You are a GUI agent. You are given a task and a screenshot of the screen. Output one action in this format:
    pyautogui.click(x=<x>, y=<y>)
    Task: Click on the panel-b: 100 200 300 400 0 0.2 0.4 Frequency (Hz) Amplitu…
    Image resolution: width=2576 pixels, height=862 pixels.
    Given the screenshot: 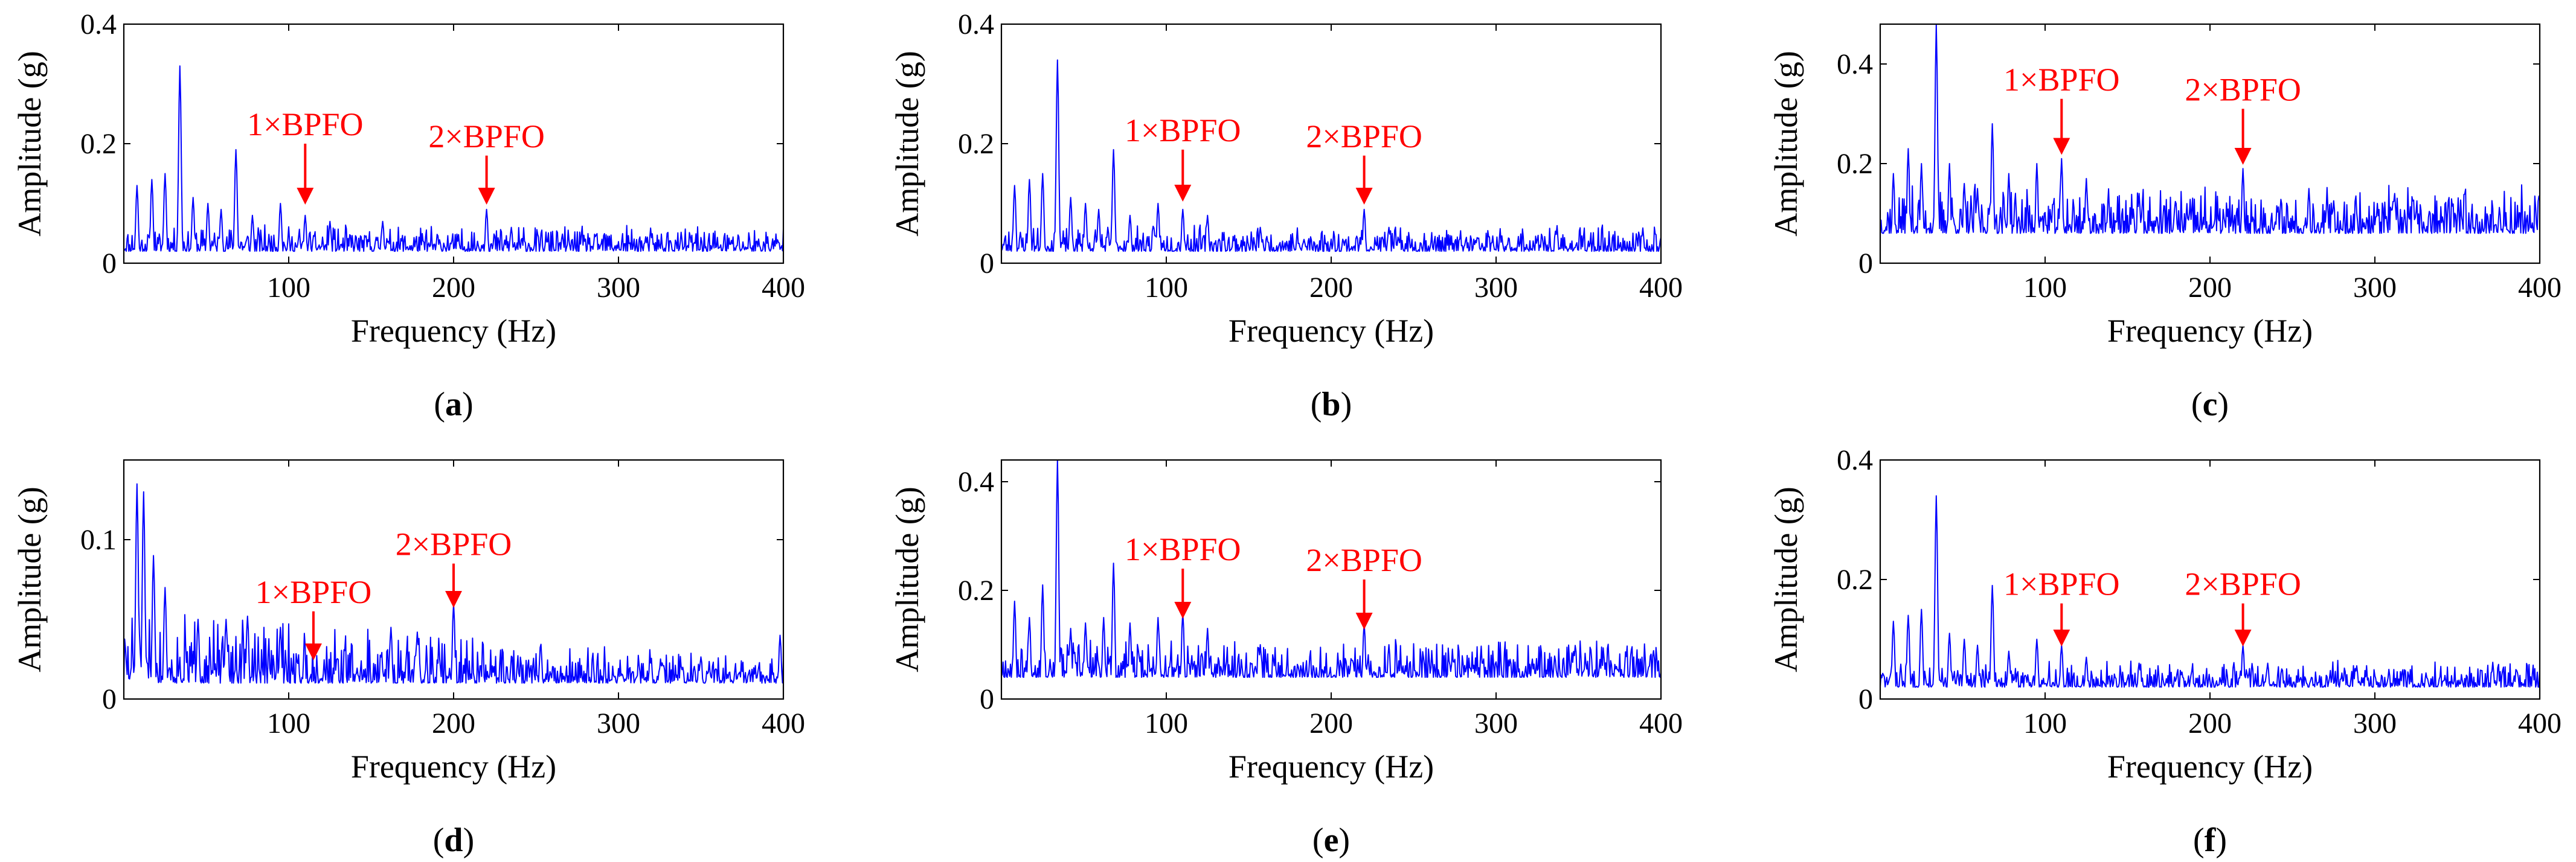 What is the action you would take?
    pyautogui.click(x=1286, y=215)
    